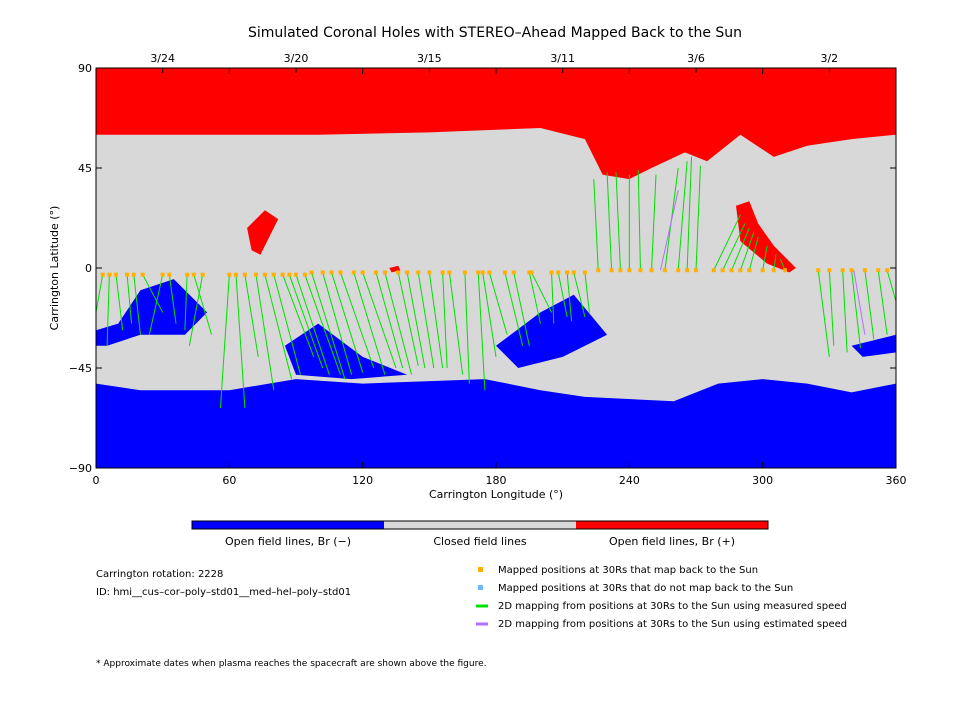 The height and width of the screenshot is (720, 960). I want to click on y-tick-label: −90, so click(80, 468).